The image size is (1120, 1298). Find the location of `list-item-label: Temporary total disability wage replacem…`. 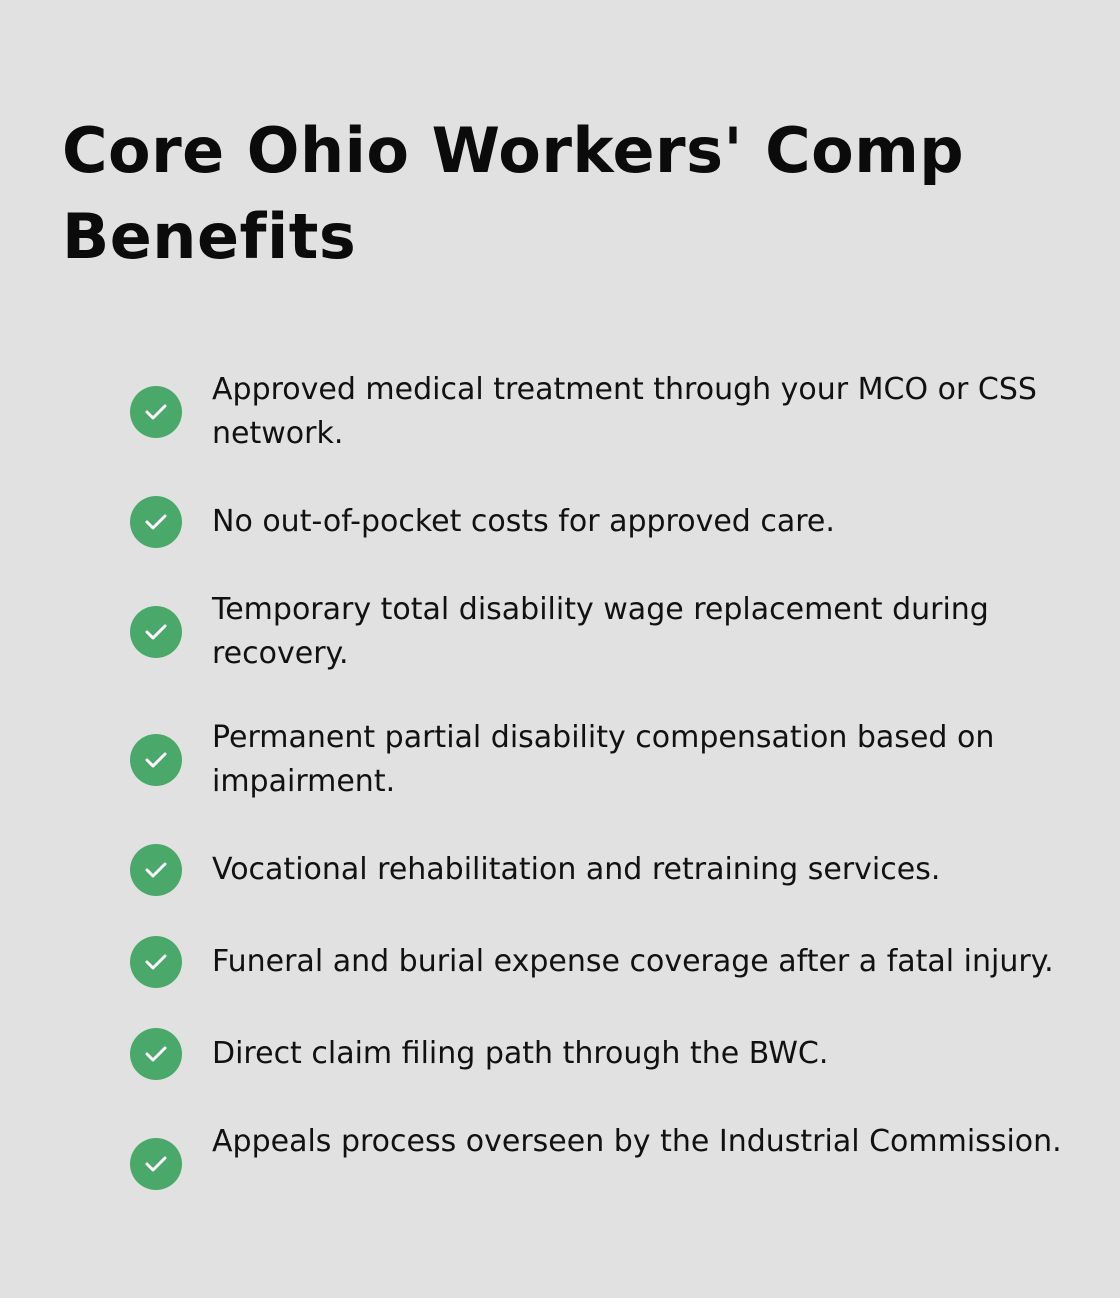

list-item-label: Temporary total disability wage replacem… is located at coordinates (600, 631).